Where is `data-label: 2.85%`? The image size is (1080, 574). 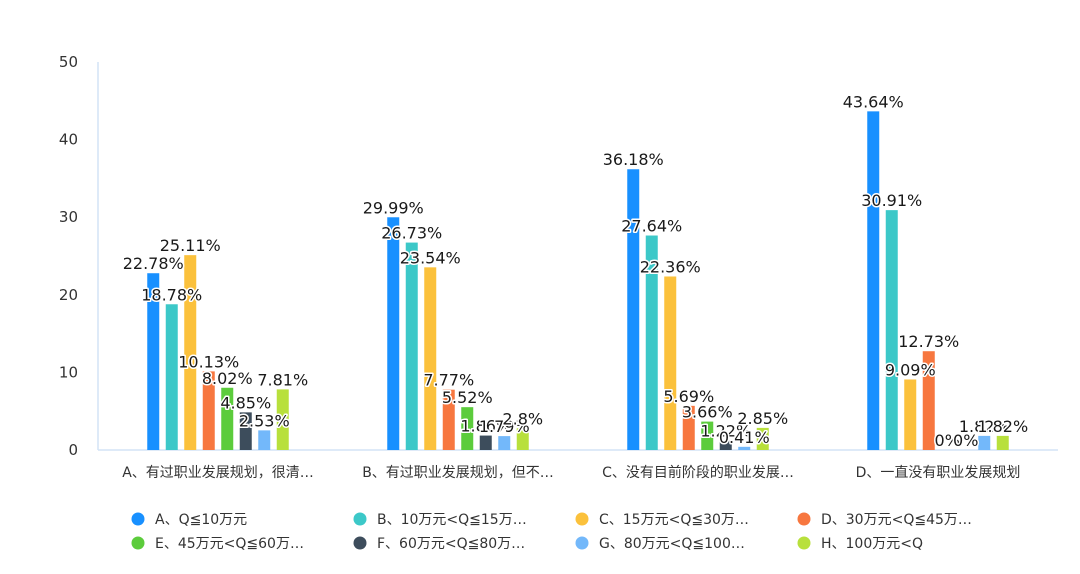 data-label: 2.85% is located at coordinates (762, 418).